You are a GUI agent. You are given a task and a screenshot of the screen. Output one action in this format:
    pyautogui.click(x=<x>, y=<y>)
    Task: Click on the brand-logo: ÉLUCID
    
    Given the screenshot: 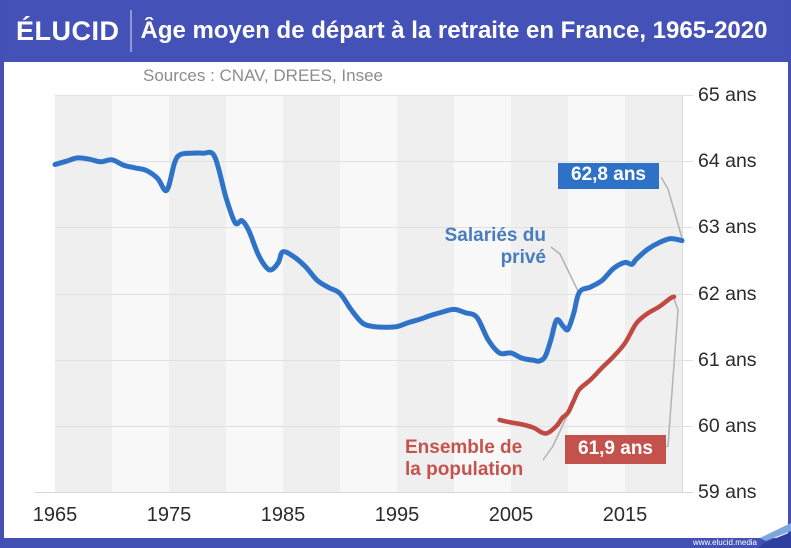 What is the action you would take?
    pyautogui.click(x=68, y=30)
    